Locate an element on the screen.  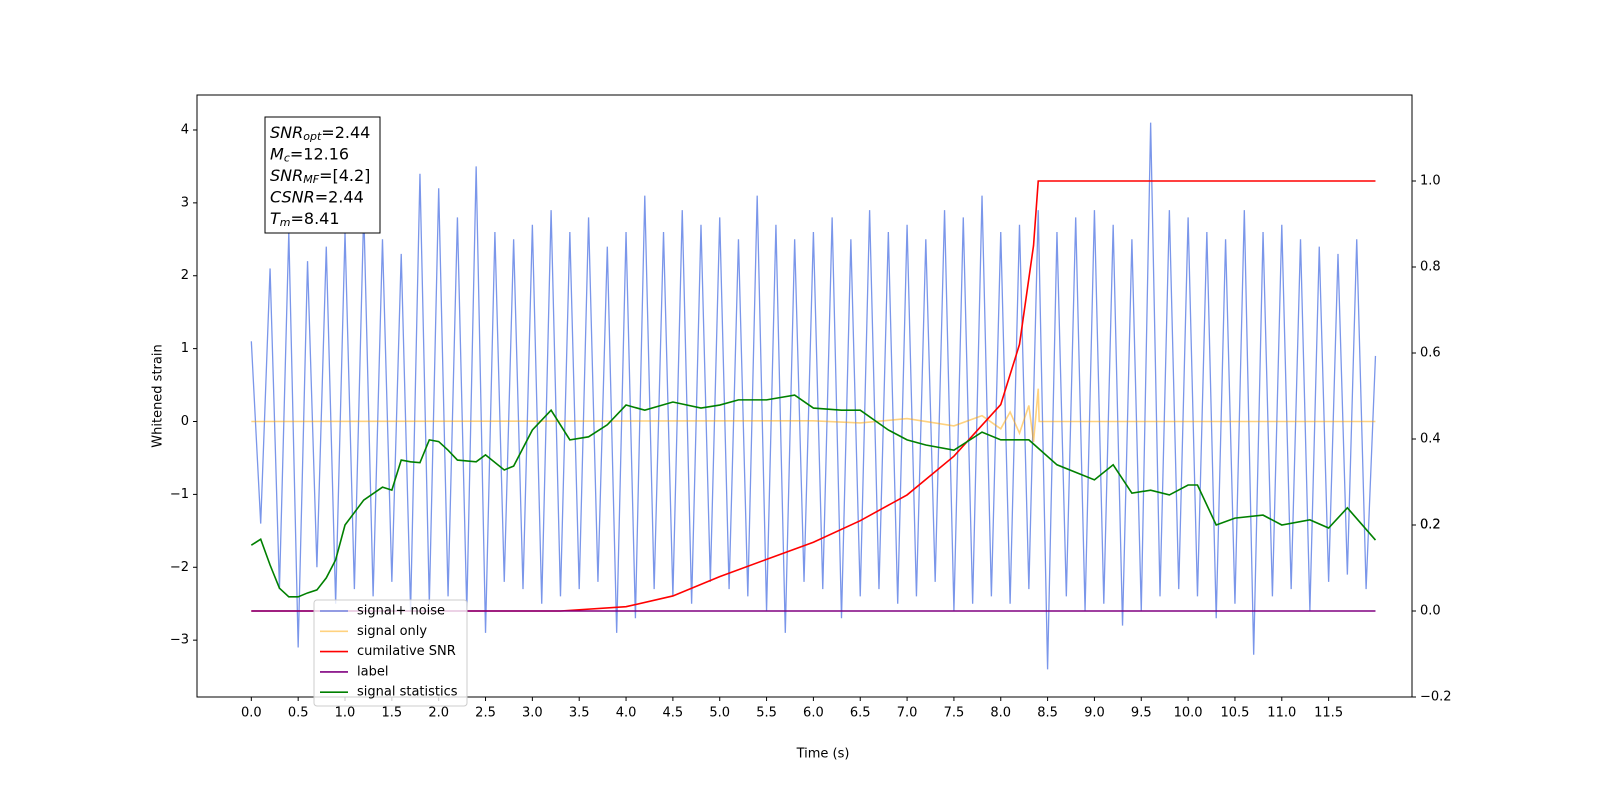
y2-tick-label: −0.2 is located at coordinates (1436, 697).